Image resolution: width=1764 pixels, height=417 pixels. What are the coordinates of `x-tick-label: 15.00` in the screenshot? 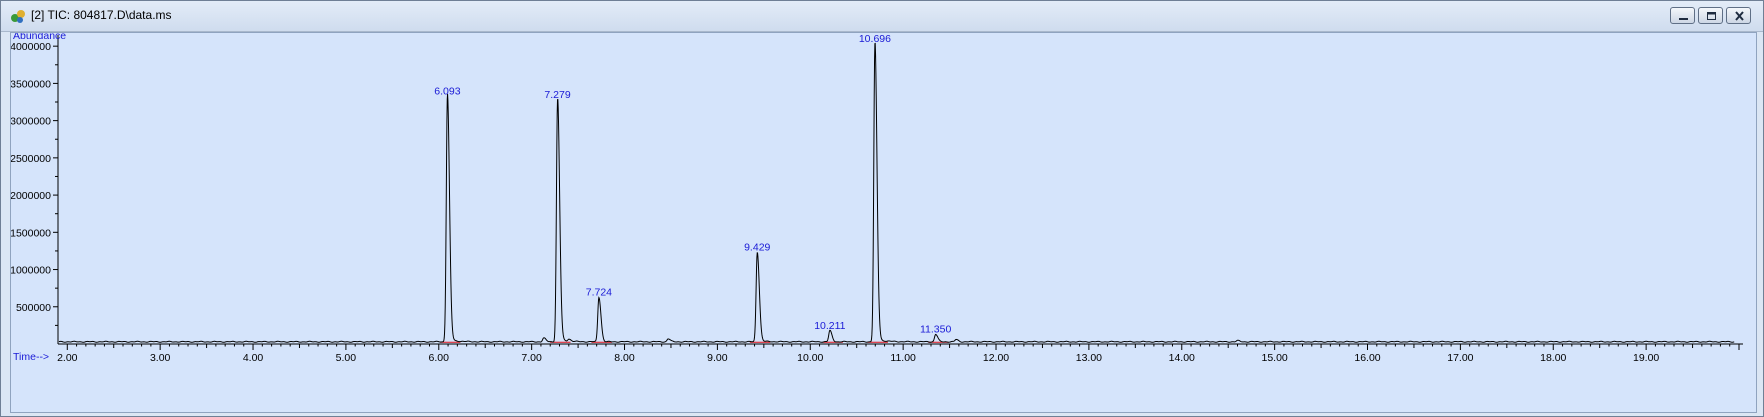 It's located at (1274, 358).